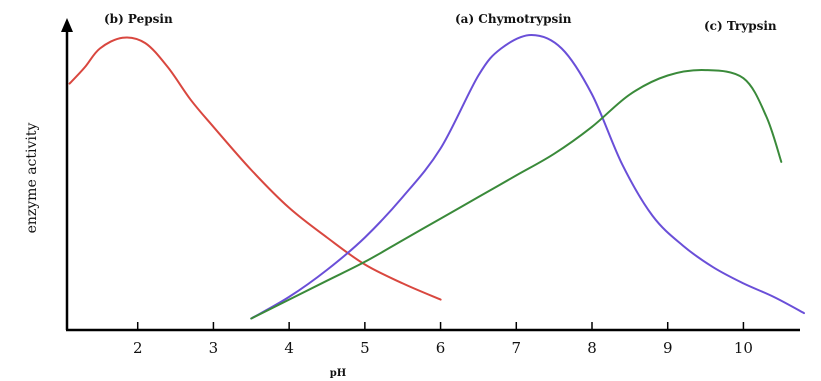 Image resolution: width=821 pixels, height=381 pixels. I want to click on x-axis-ticks: 2 3 4 5 6 7 8 9 10, so click(443, 339).